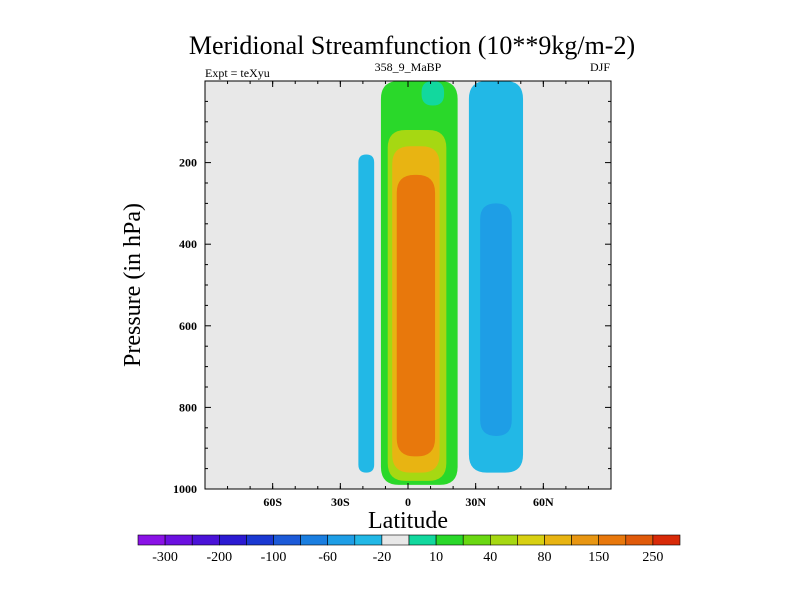 The width and height of the screenshot is (800, 600). I want to click on y-tick-label: 800, so click(188, 407).